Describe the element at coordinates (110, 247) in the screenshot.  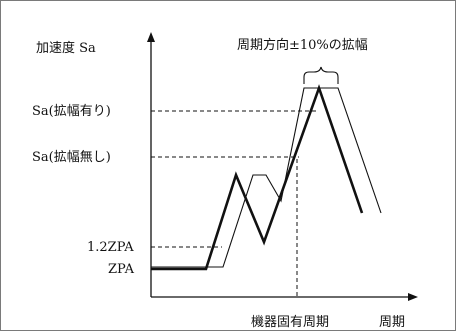
I see `zpa-12-label: 1.2ZPA` at that location.